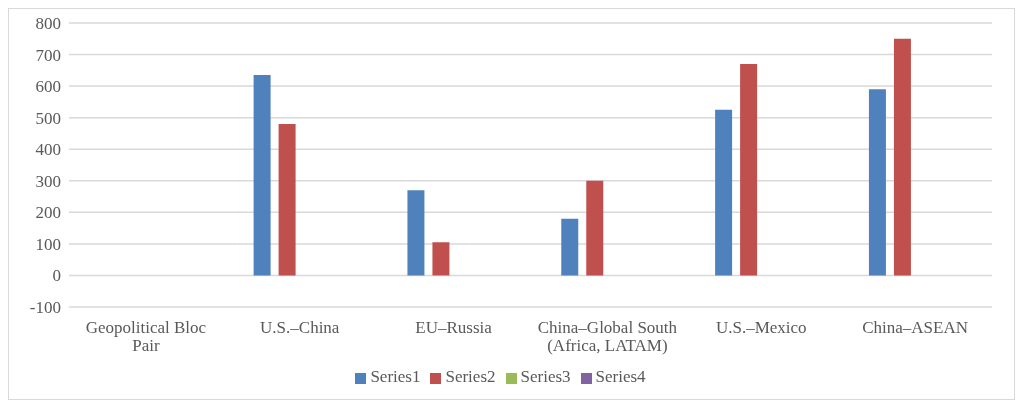 The image size is (1023, 406). What do you see at coordinates (470, 376) in the screenshot?
I see `legend-label: Series2` at bounding box center [470, 376].